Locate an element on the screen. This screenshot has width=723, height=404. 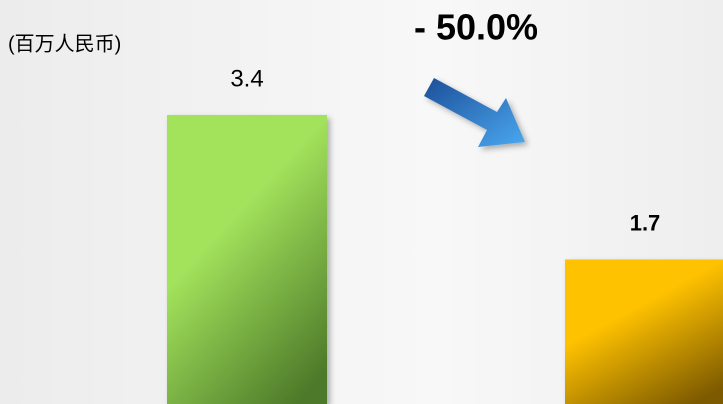
value-label: 3.4 is located at coordinates (246, 78).